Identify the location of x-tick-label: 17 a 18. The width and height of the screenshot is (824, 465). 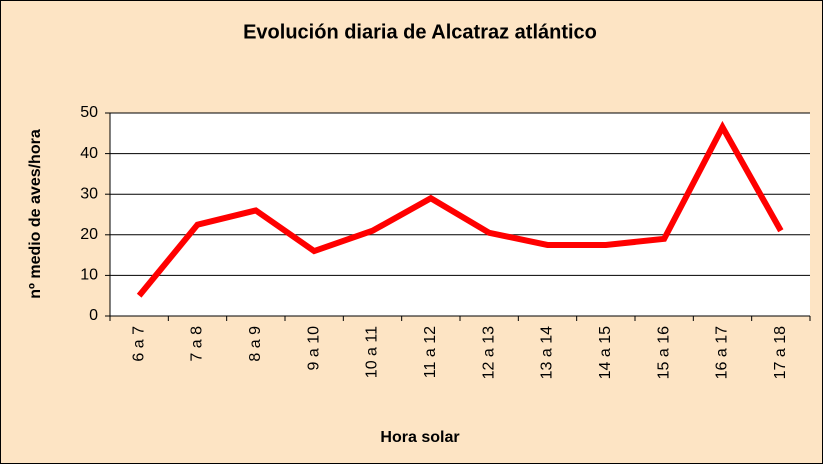
(780, 352).